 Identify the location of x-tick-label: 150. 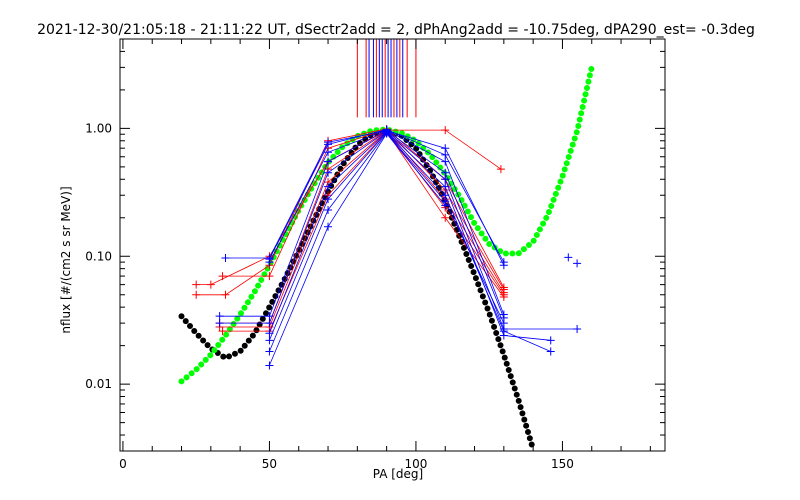
(562, 464).